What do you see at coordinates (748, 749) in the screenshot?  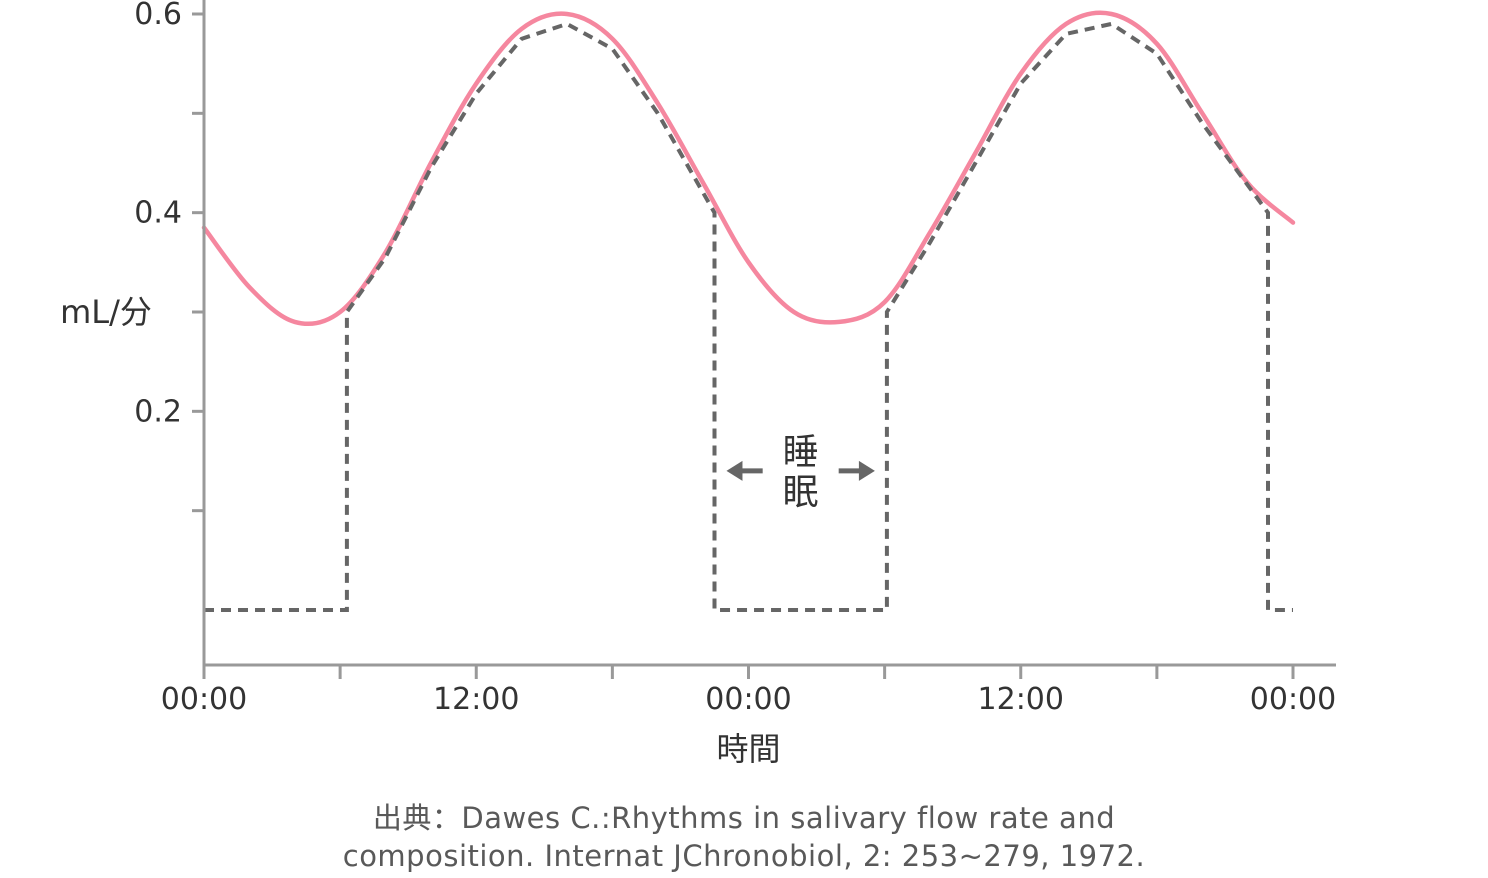 I see `x-axis-title: 時間` at bounding box center [748, 749].